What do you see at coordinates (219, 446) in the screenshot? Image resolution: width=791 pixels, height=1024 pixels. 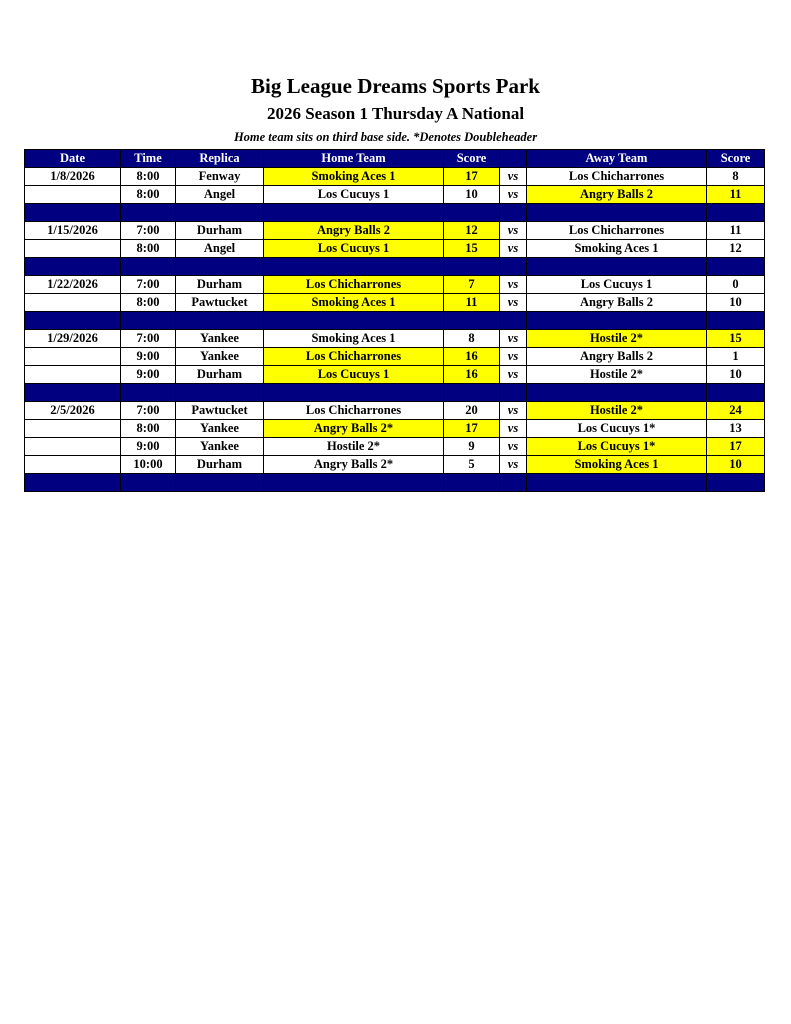 I see `replica-cell: Yankee` at bounding box center [219, 446].